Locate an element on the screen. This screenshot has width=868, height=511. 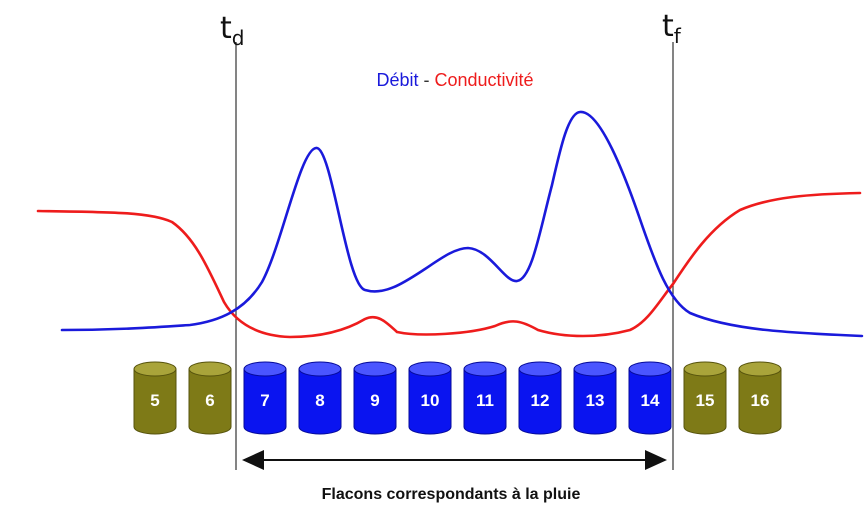
end-marker-letter: t is located at coordinates (668, 26).